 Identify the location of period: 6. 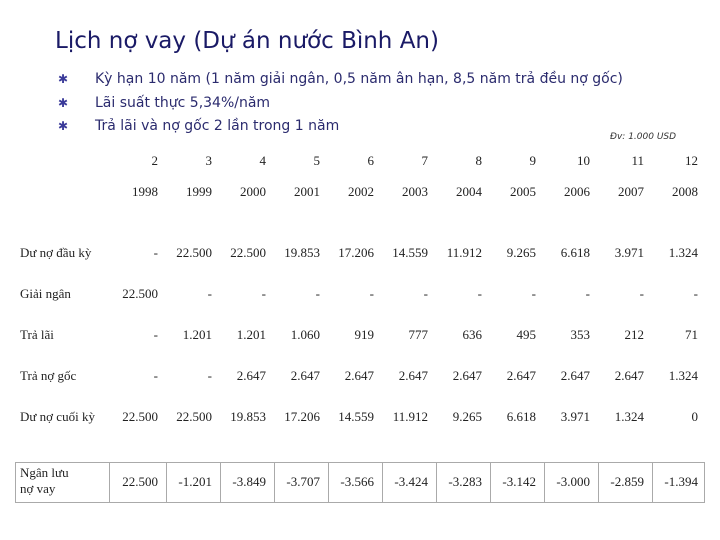
(371, 160).